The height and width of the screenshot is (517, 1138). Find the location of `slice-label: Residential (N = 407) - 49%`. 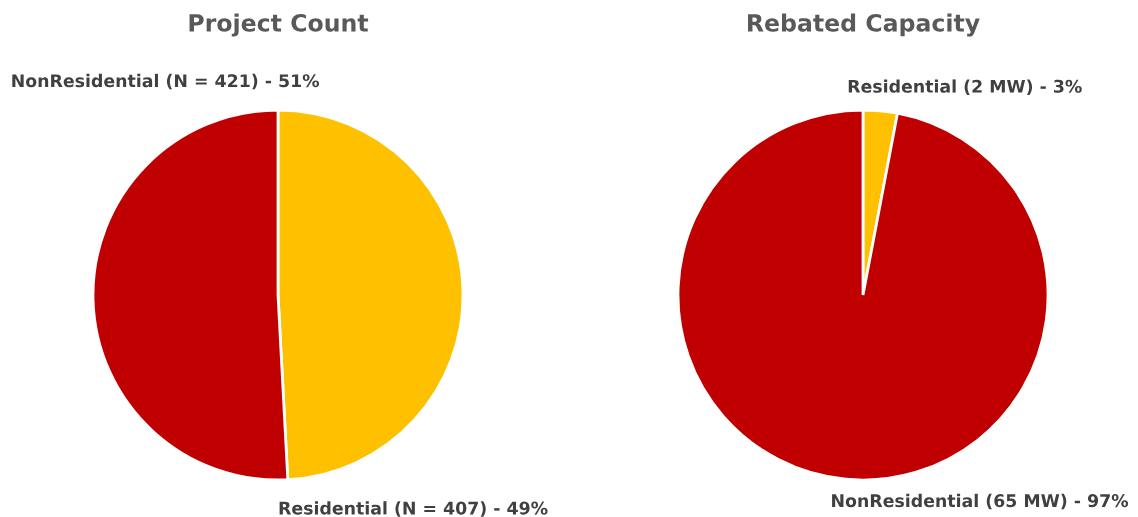

slice-label: Residential (N = 407) - 49% is located at coordinates (413, 509).